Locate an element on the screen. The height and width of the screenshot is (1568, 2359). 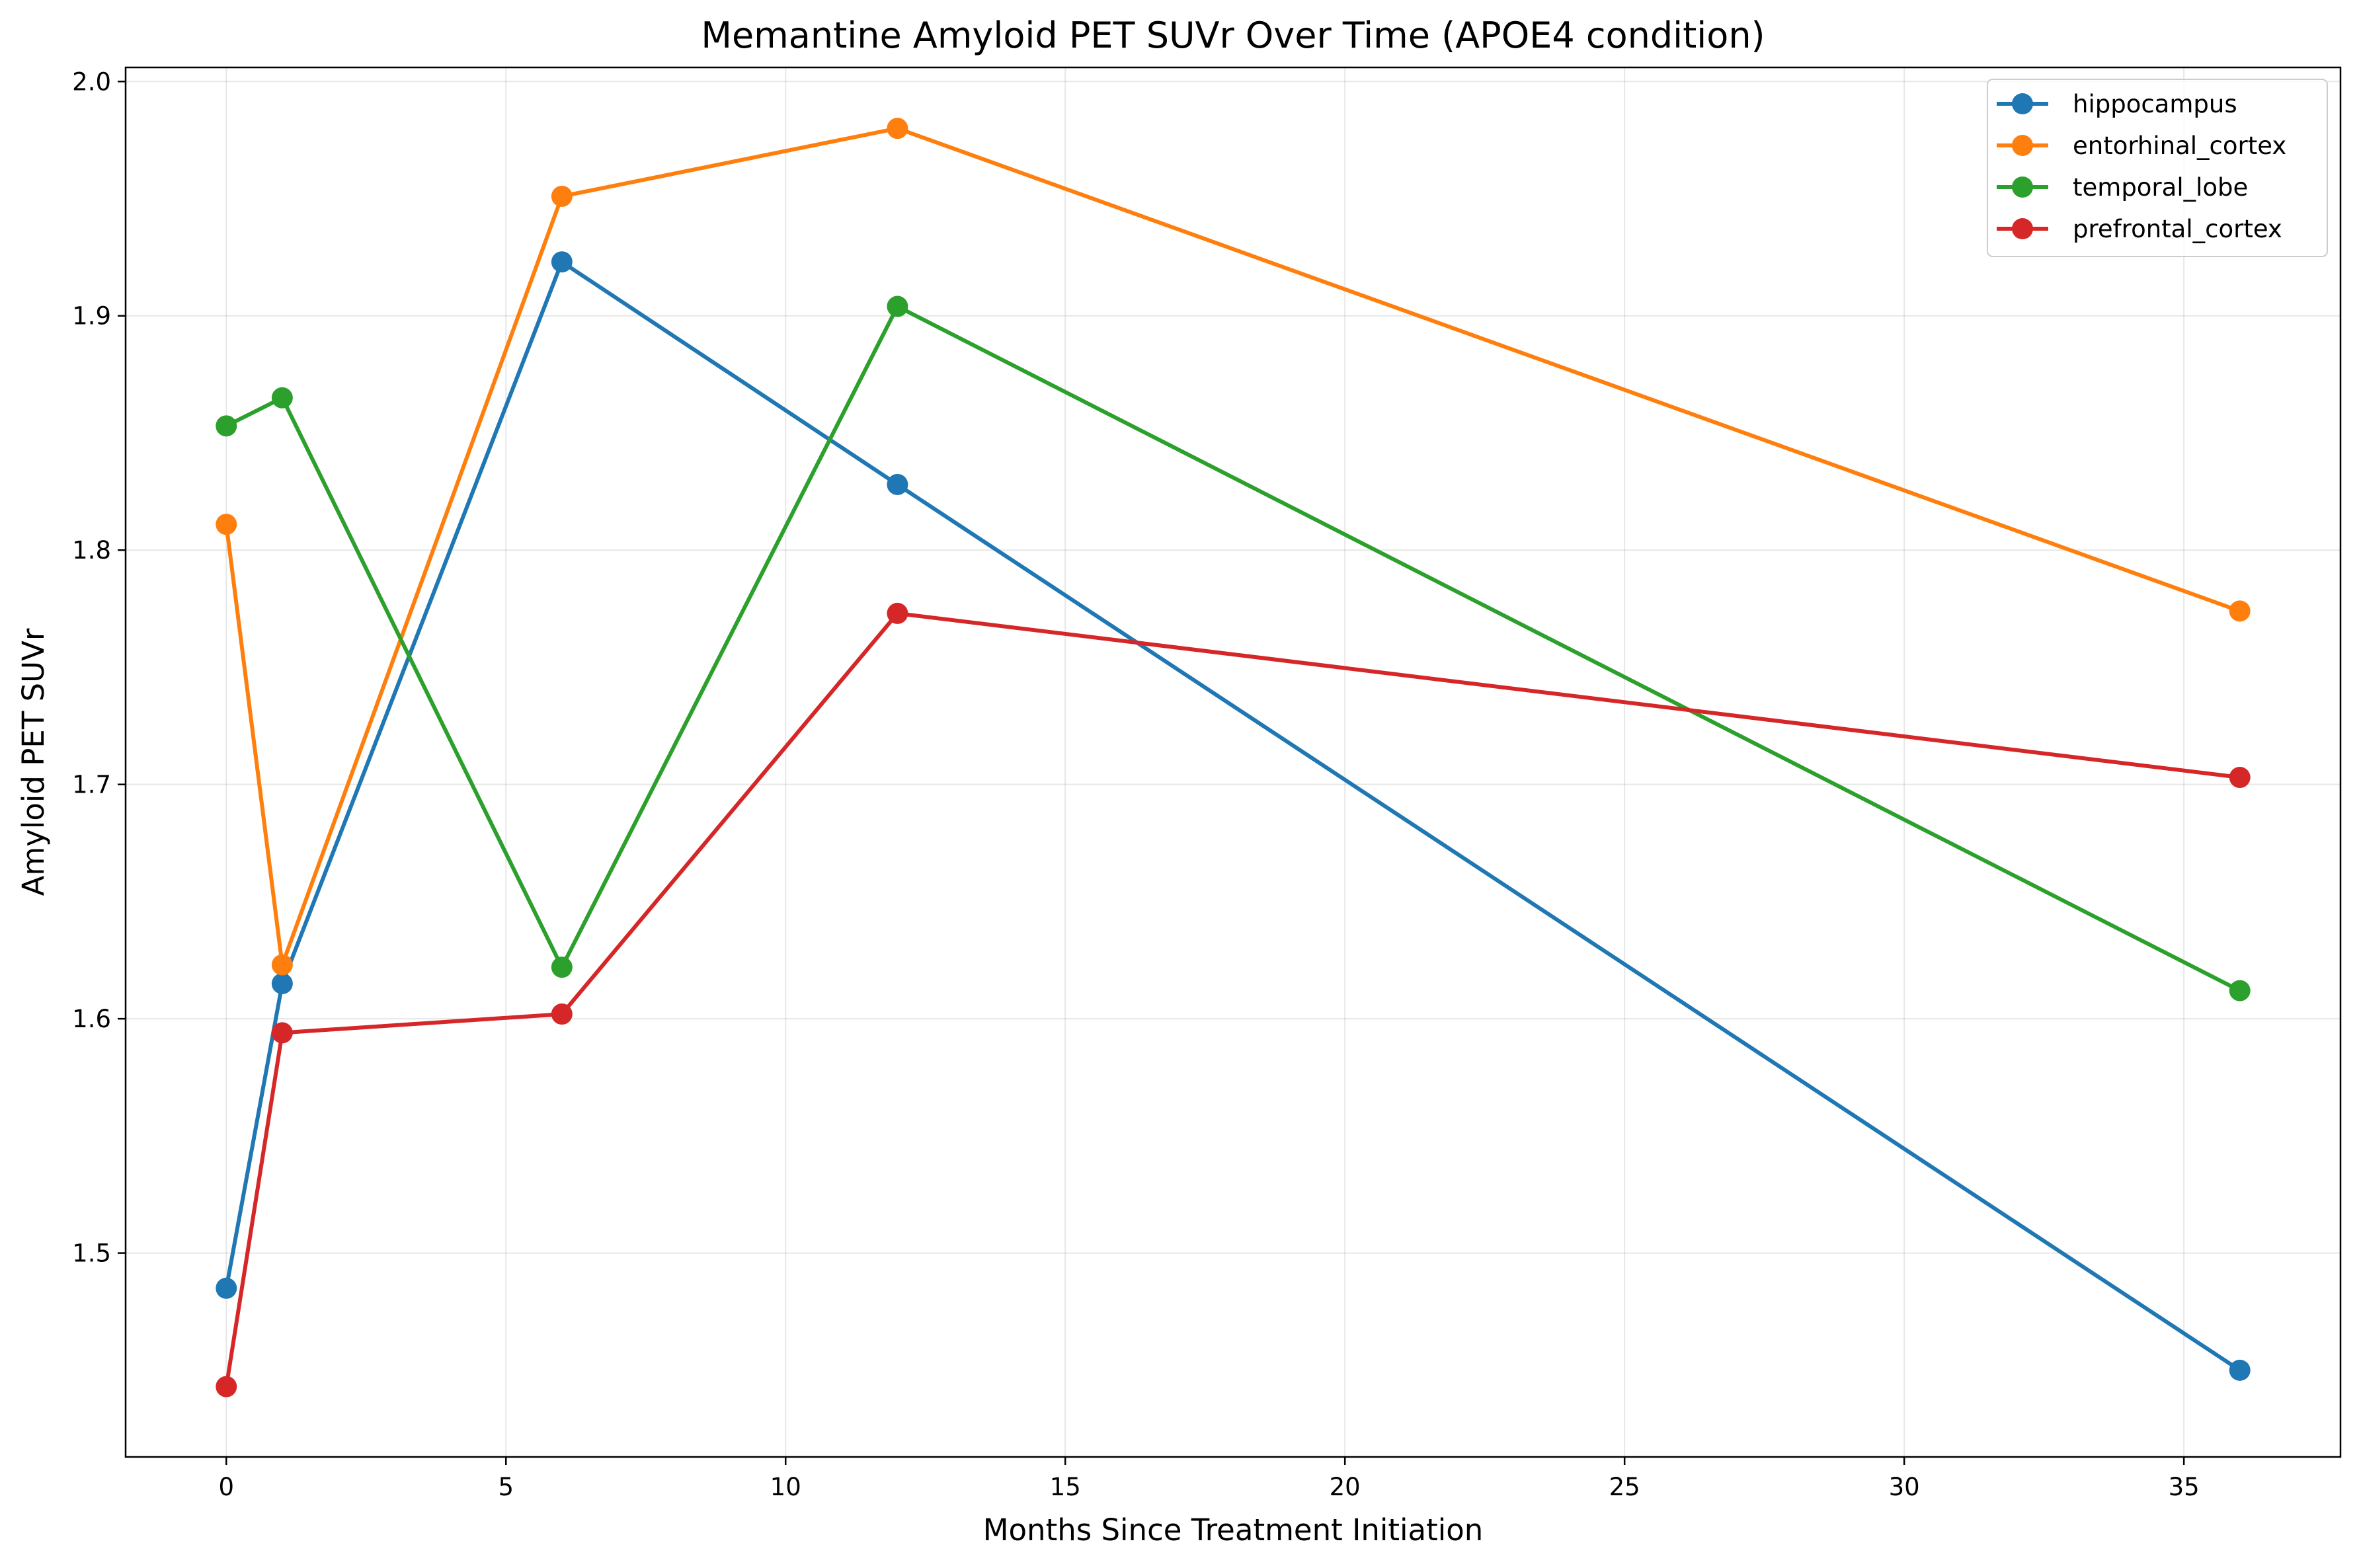
legend-label: entorhinal_cortex is located at coordinates (2179, 146).